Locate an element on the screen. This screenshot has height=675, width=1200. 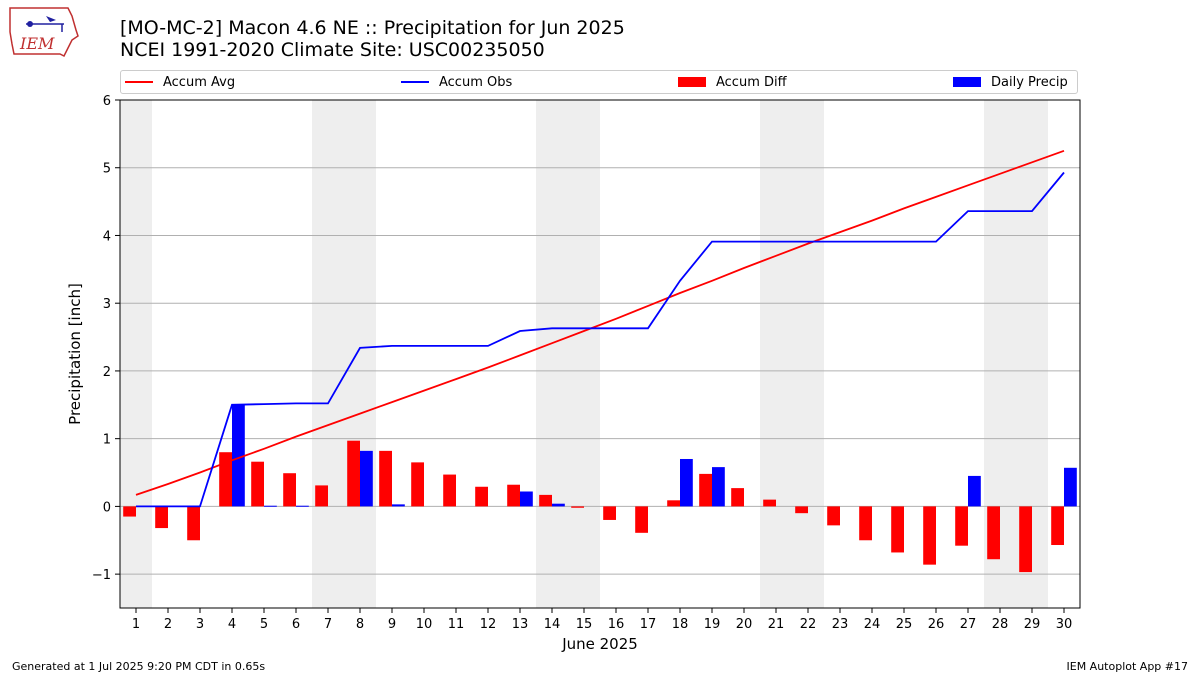
chart-subtitle: NCEI 1991-2020 Climate Site: USC00235050 is located at coordinates (332, 50).